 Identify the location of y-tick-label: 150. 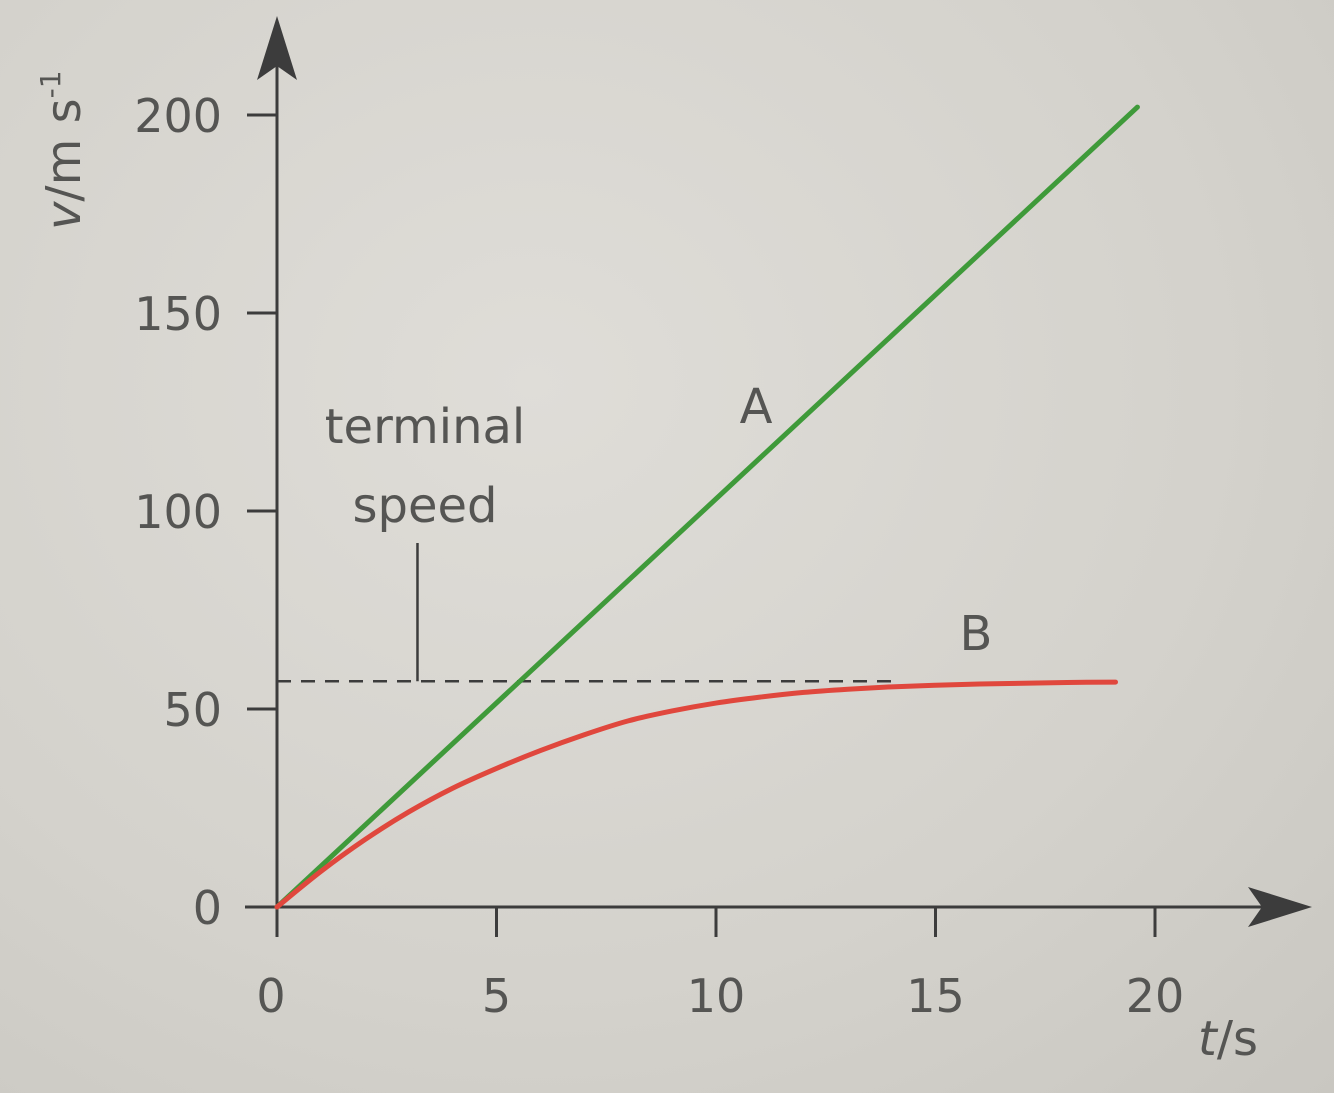
(178, 314).